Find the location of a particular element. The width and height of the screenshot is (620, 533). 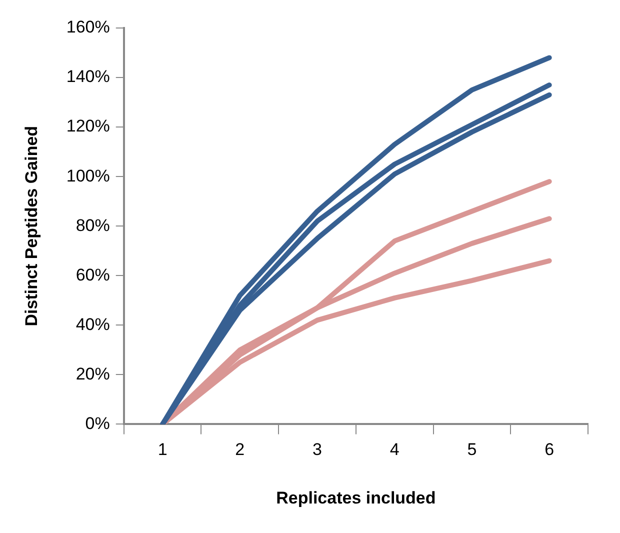

x-tick-label: 6 is located at coordinates (549, 450).